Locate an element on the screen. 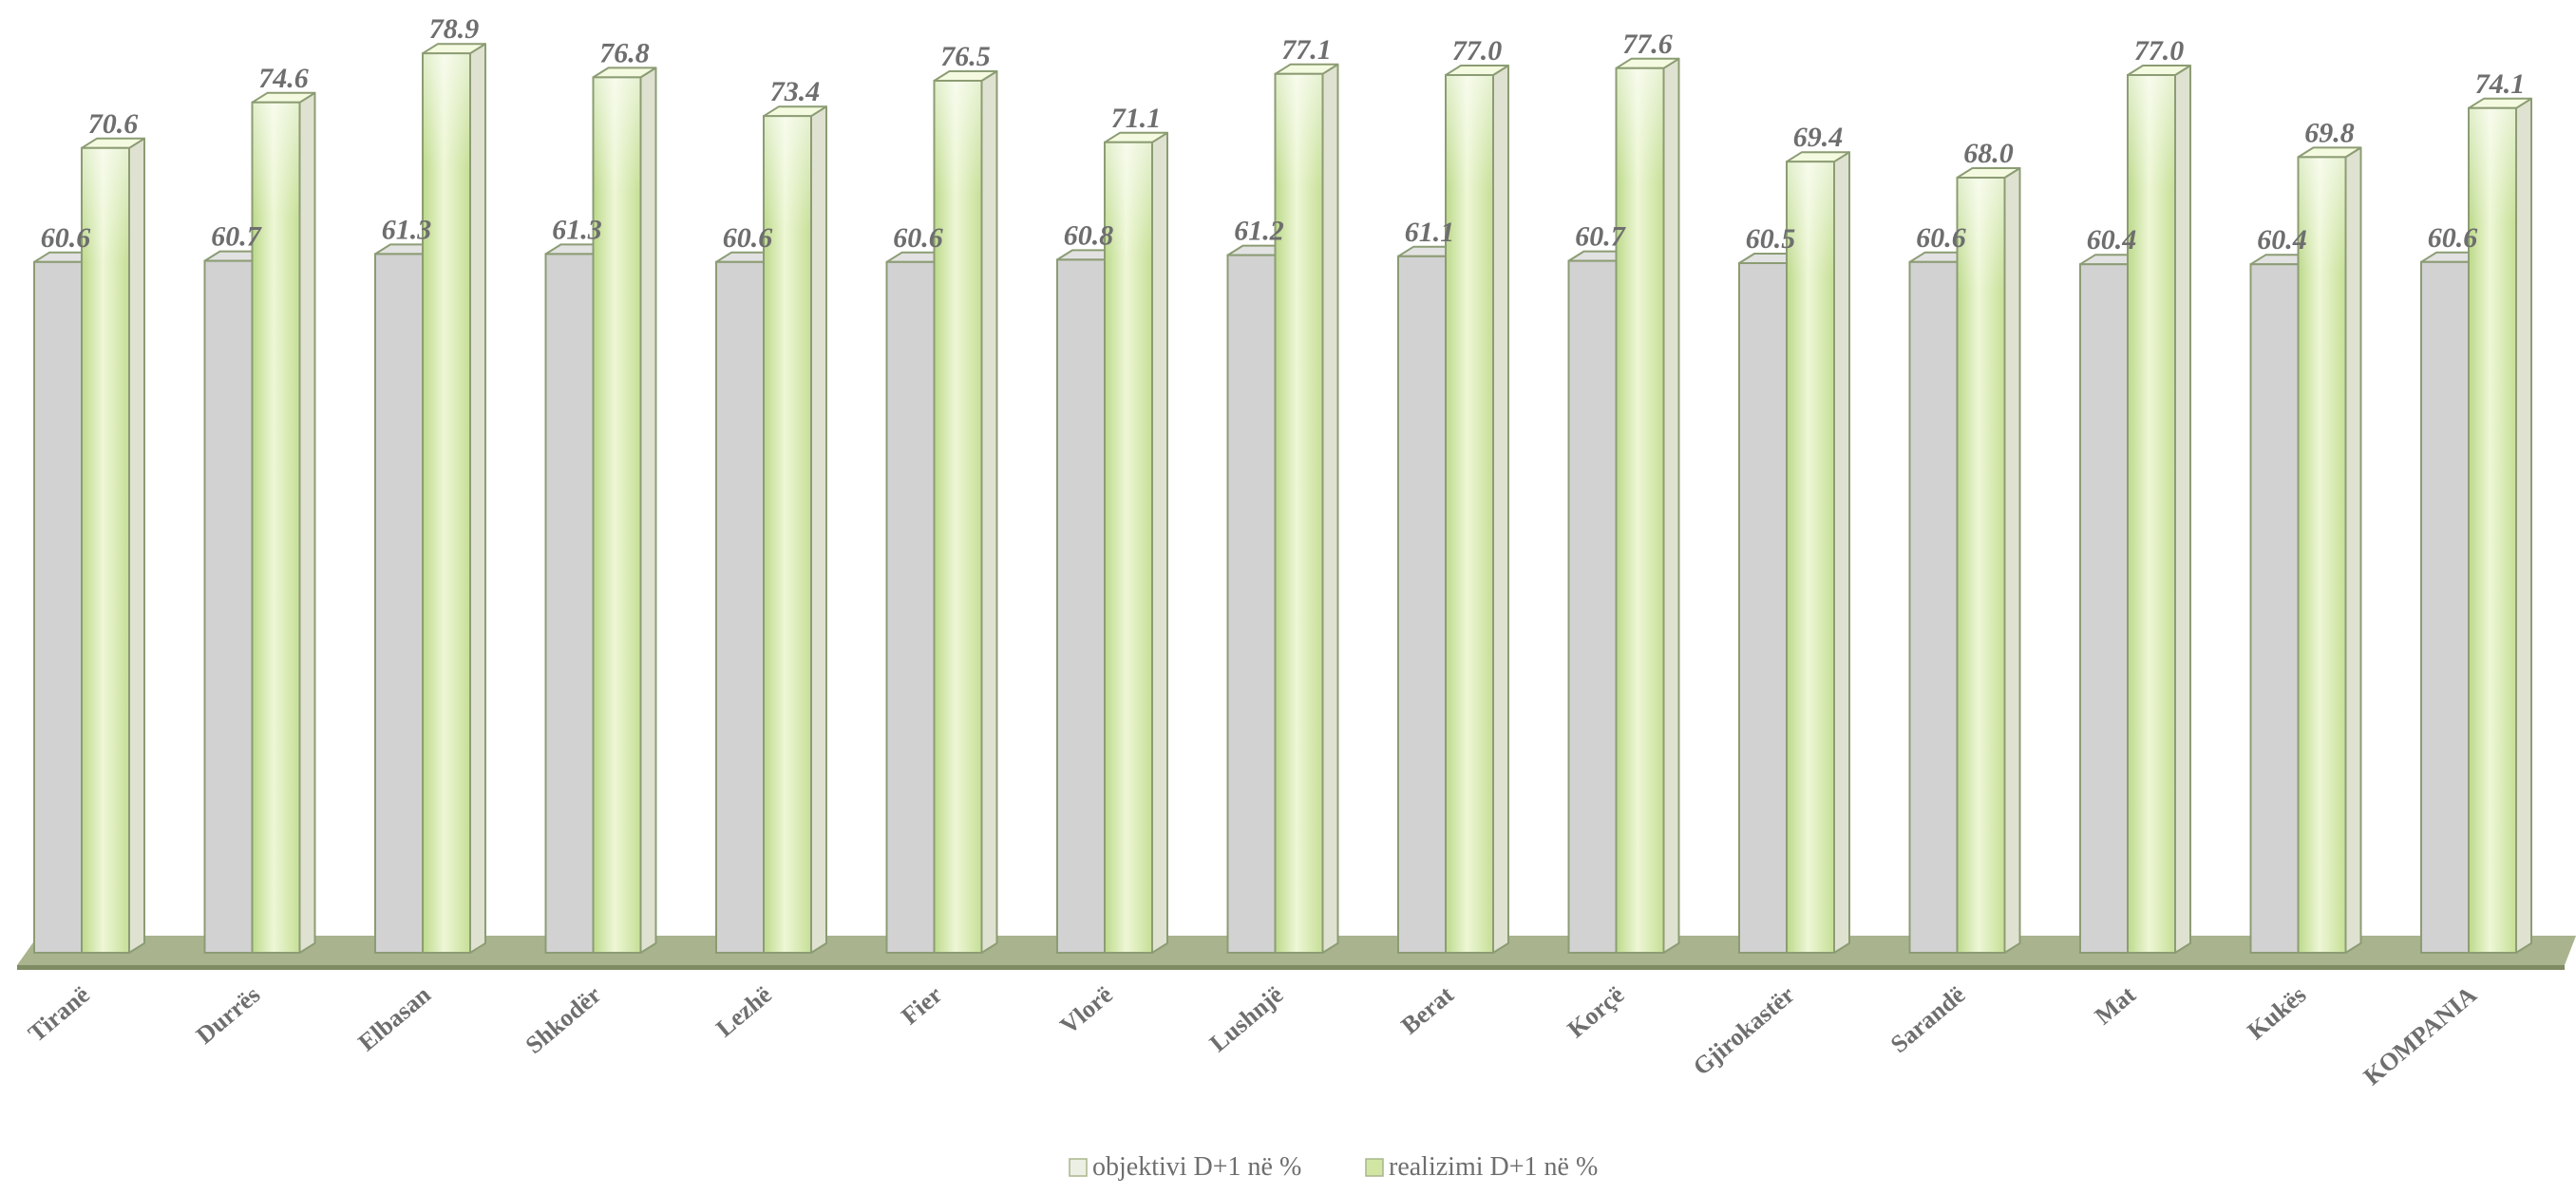  category-label-6: Vlorë is located at coordinates (1086, 1009).